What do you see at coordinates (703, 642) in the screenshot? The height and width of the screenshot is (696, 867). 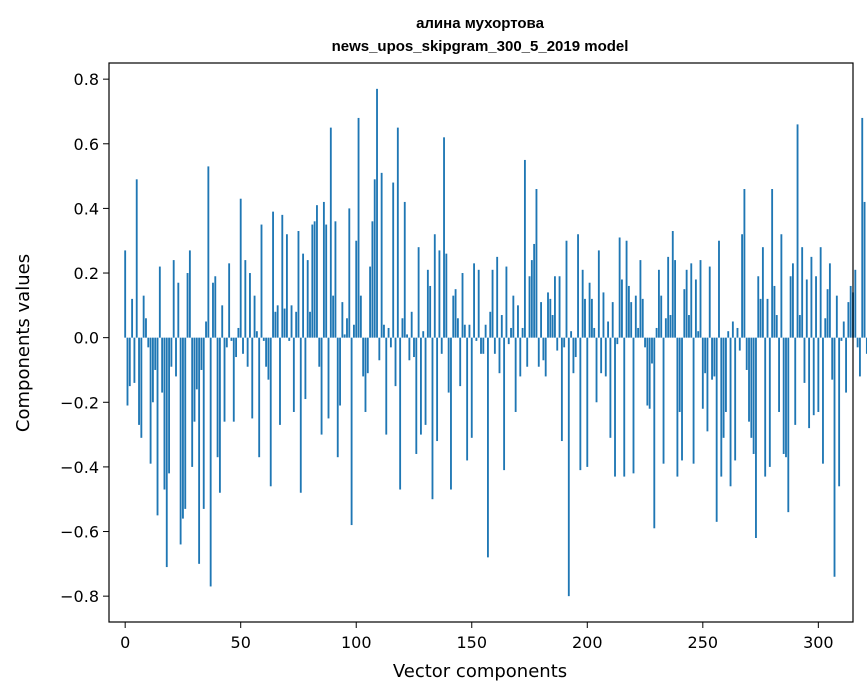 I see `x-tick-label: 250` at bounding box center [703, 642].